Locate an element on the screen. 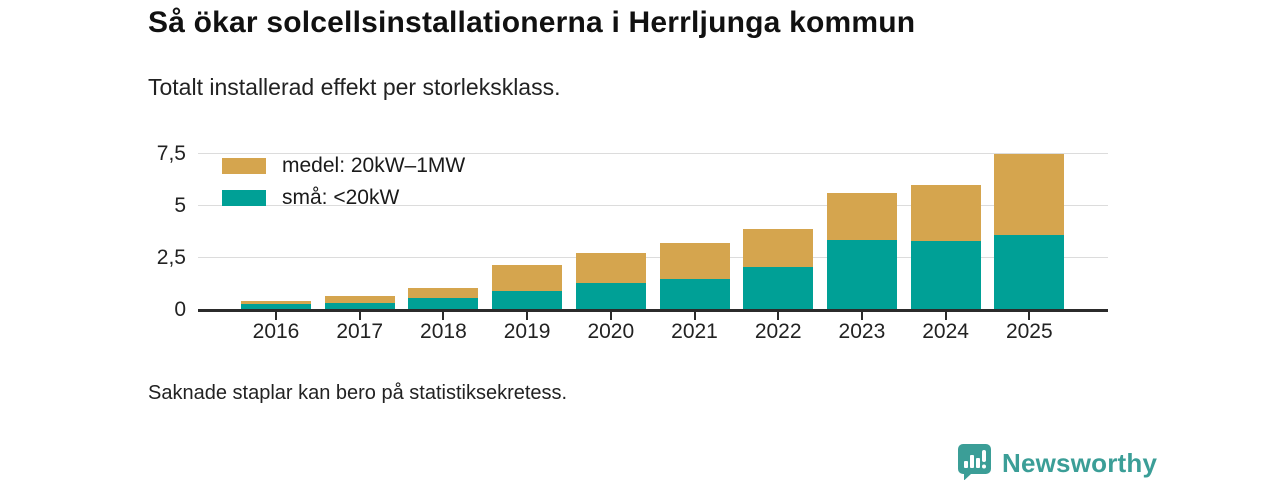 This screenshot has height=480, width=1280. legend: medel: 20kW–1MW små: <20kW is located at coordinates (344, 186).